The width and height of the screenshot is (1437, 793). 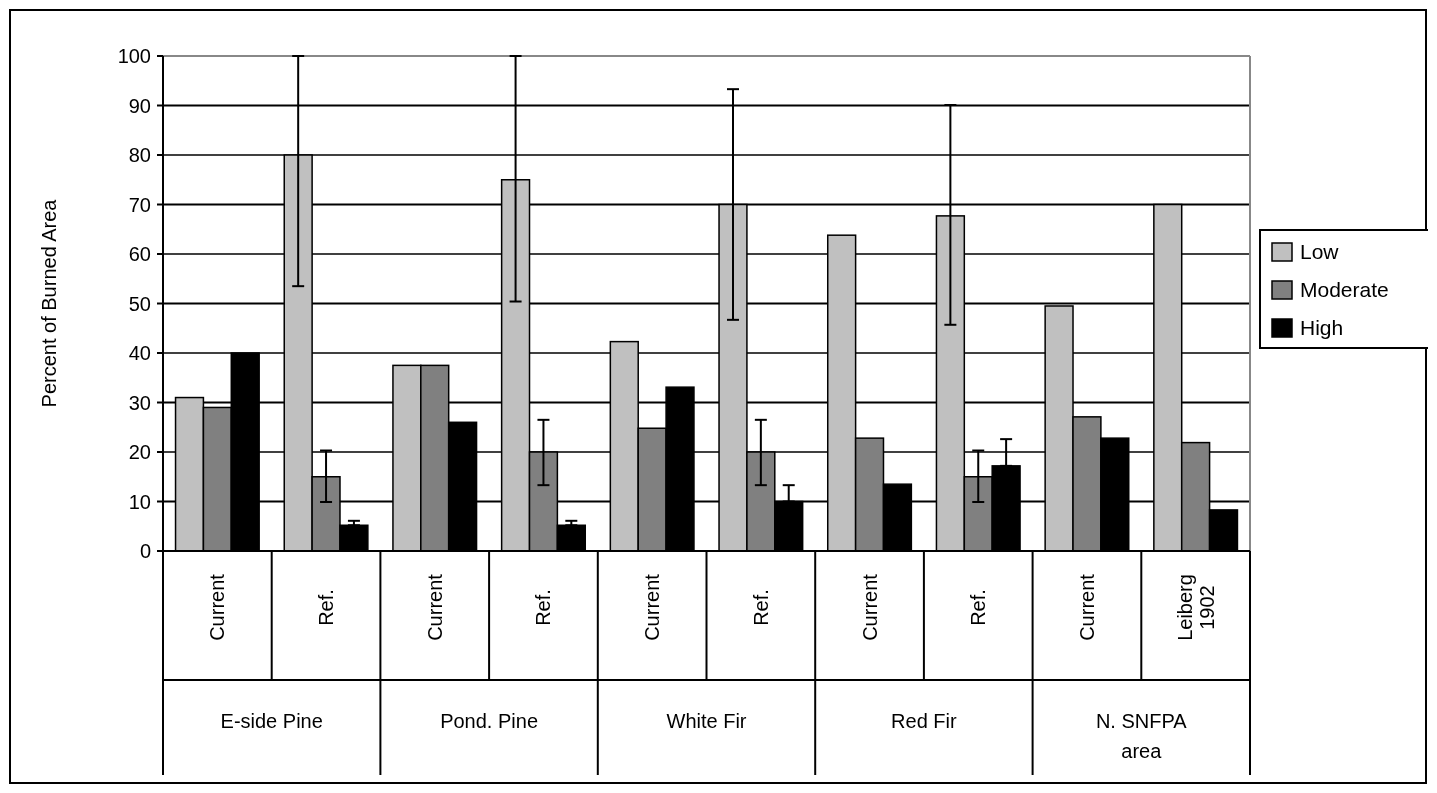 I want to click on y-tick-label: 70, so click(x=139, y=204).